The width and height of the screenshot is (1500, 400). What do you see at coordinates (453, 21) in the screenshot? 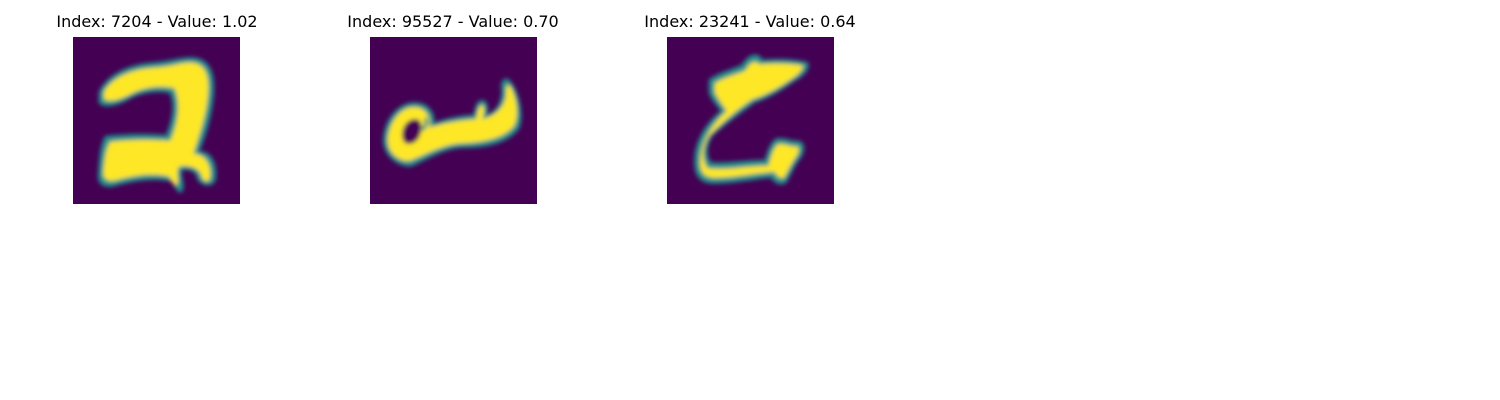
I see `panel-title: Index: 95527 - Value: 0.70` at bounding box center [453, 21].